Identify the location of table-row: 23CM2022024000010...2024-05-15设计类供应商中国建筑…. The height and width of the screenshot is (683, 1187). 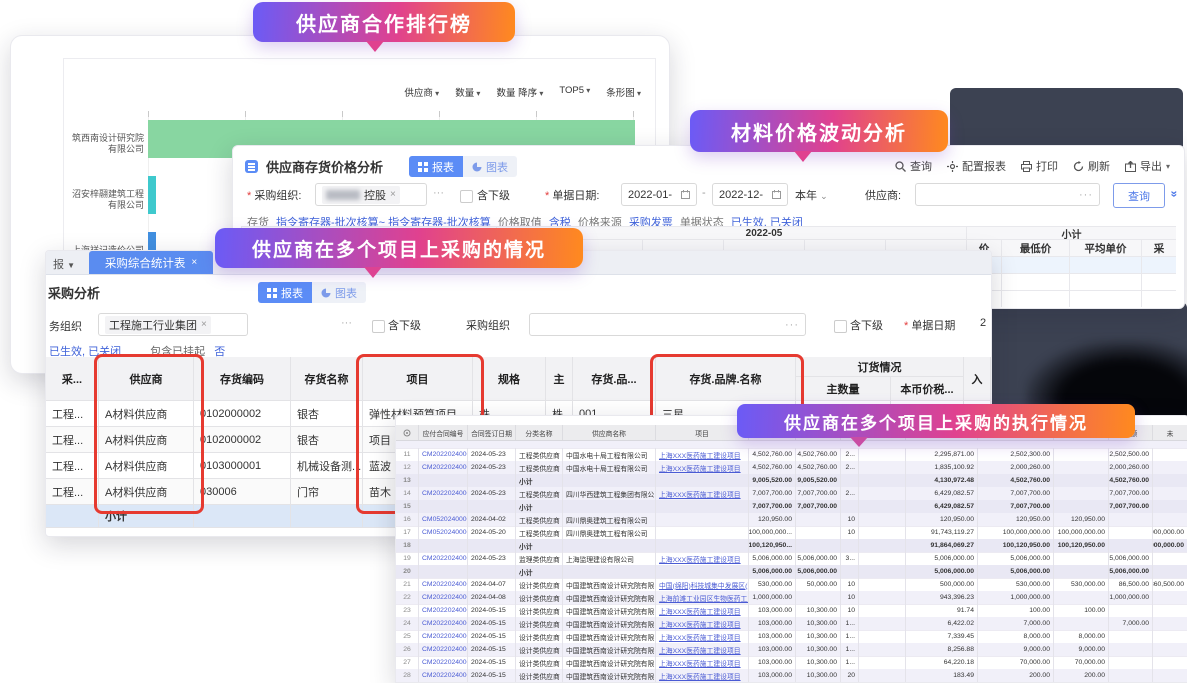
(791, 611).